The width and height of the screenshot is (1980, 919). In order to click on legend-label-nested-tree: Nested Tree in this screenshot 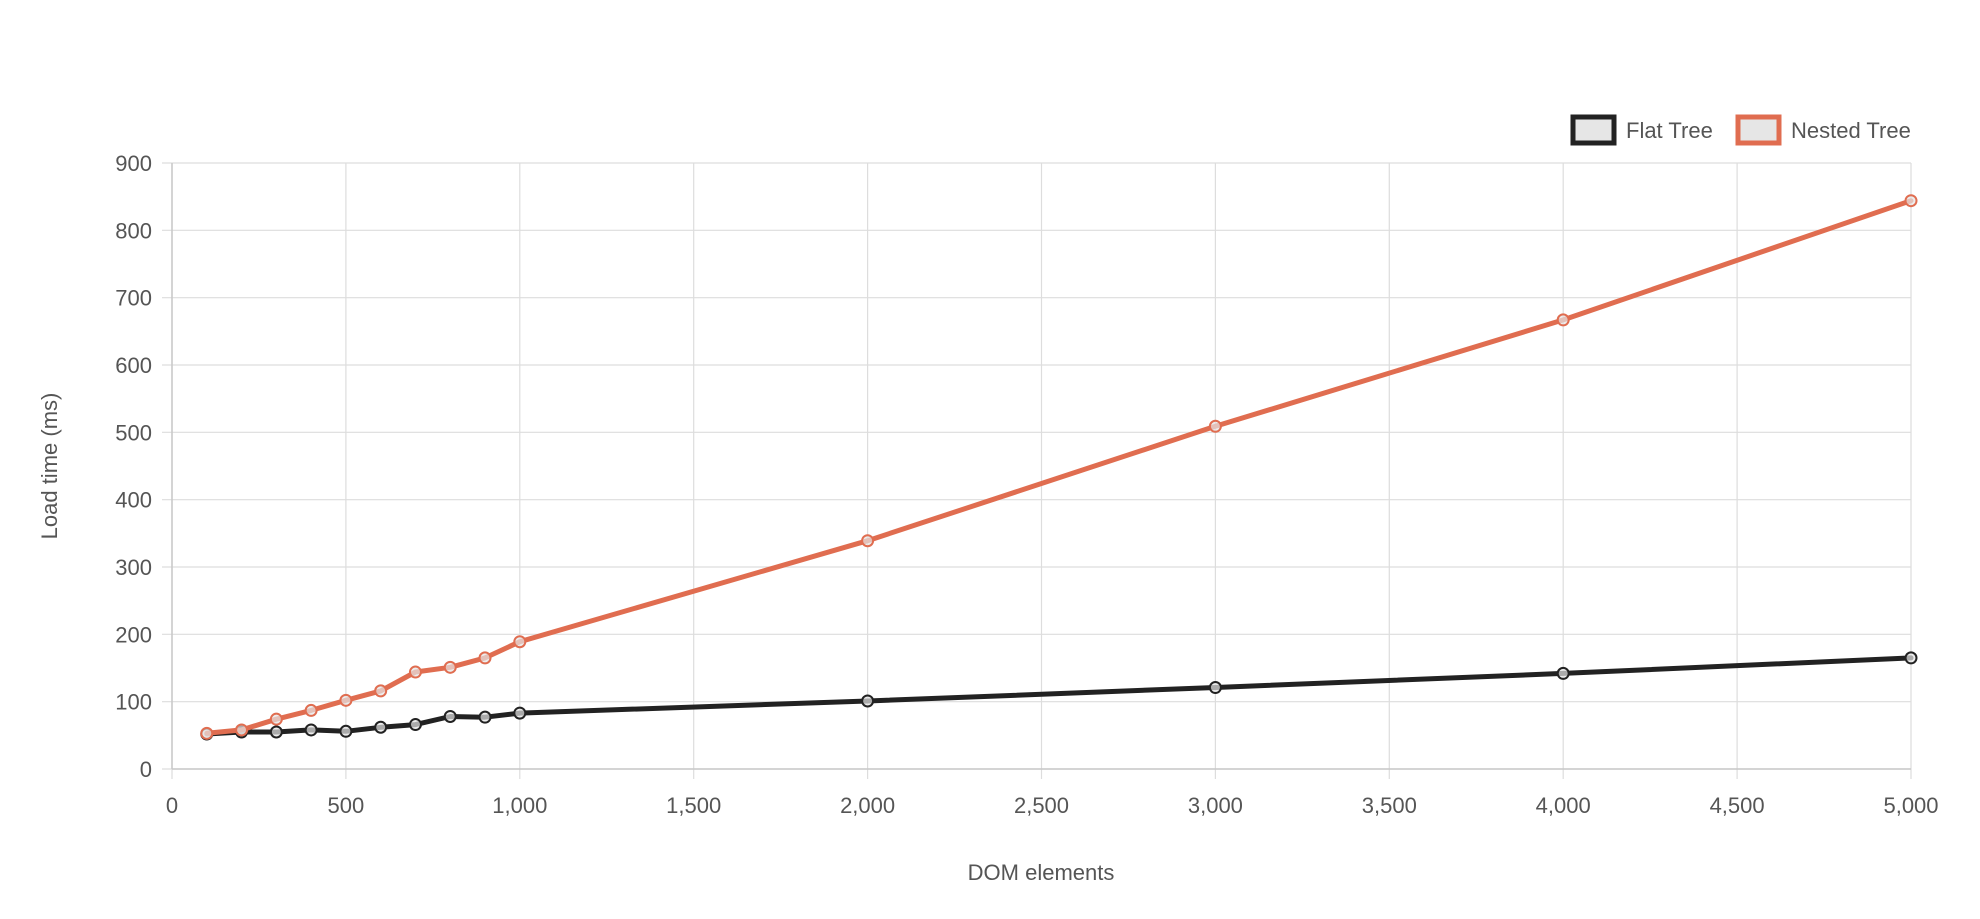, I will do `click(1851, 130)`.